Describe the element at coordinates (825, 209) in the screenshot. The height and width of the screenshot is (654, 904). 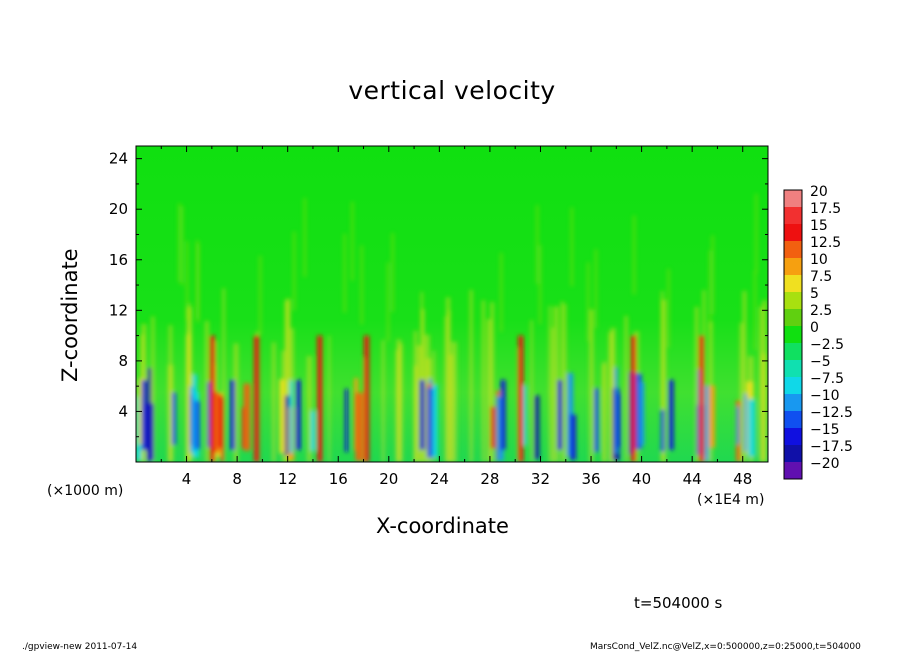
I see `colorbar-label: 17.5` at that location.